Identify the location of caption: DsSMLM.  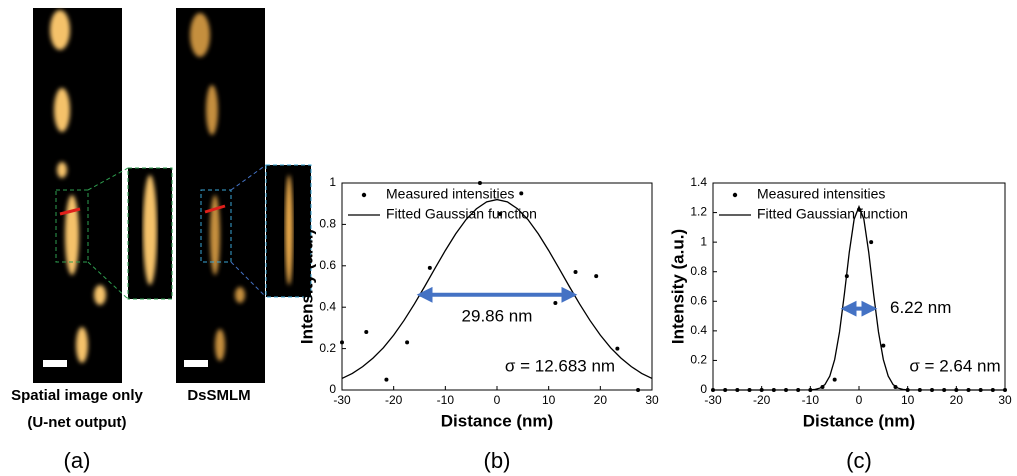
(218, 395).